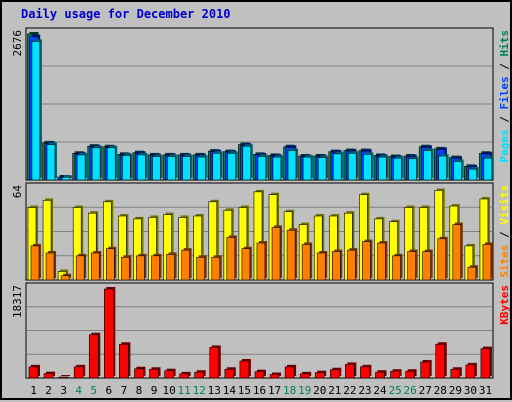  I want to click on x-tick-label: 27, so click(425, 390).